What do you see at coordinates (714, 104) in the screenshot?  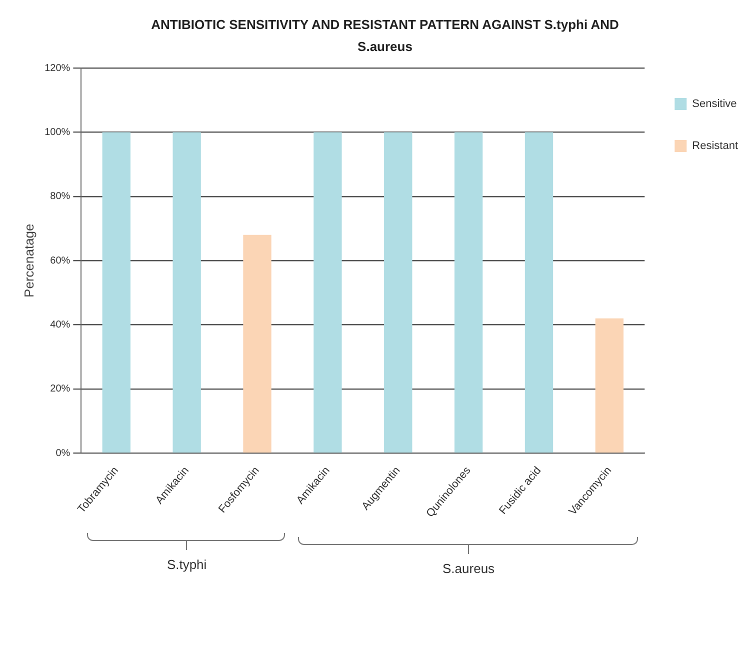 I see `legend-label: Sensitive` at bounding box center [714, 104].